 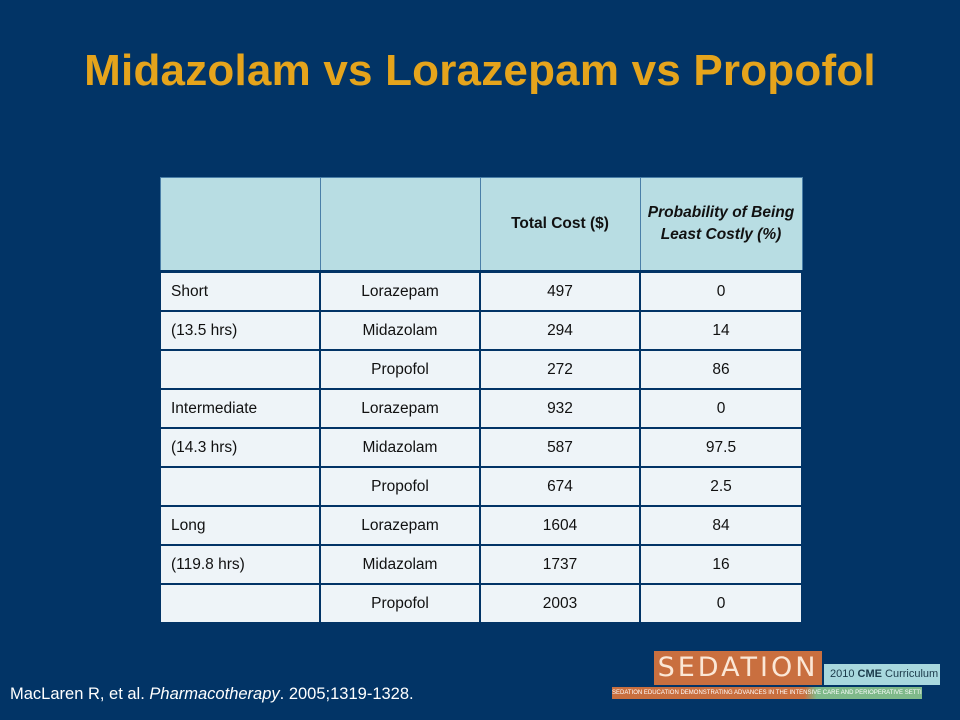 What do you see at coordinates (240, 225) in the screenshot?
I see `header-duration` at bounding box center [240, 225].